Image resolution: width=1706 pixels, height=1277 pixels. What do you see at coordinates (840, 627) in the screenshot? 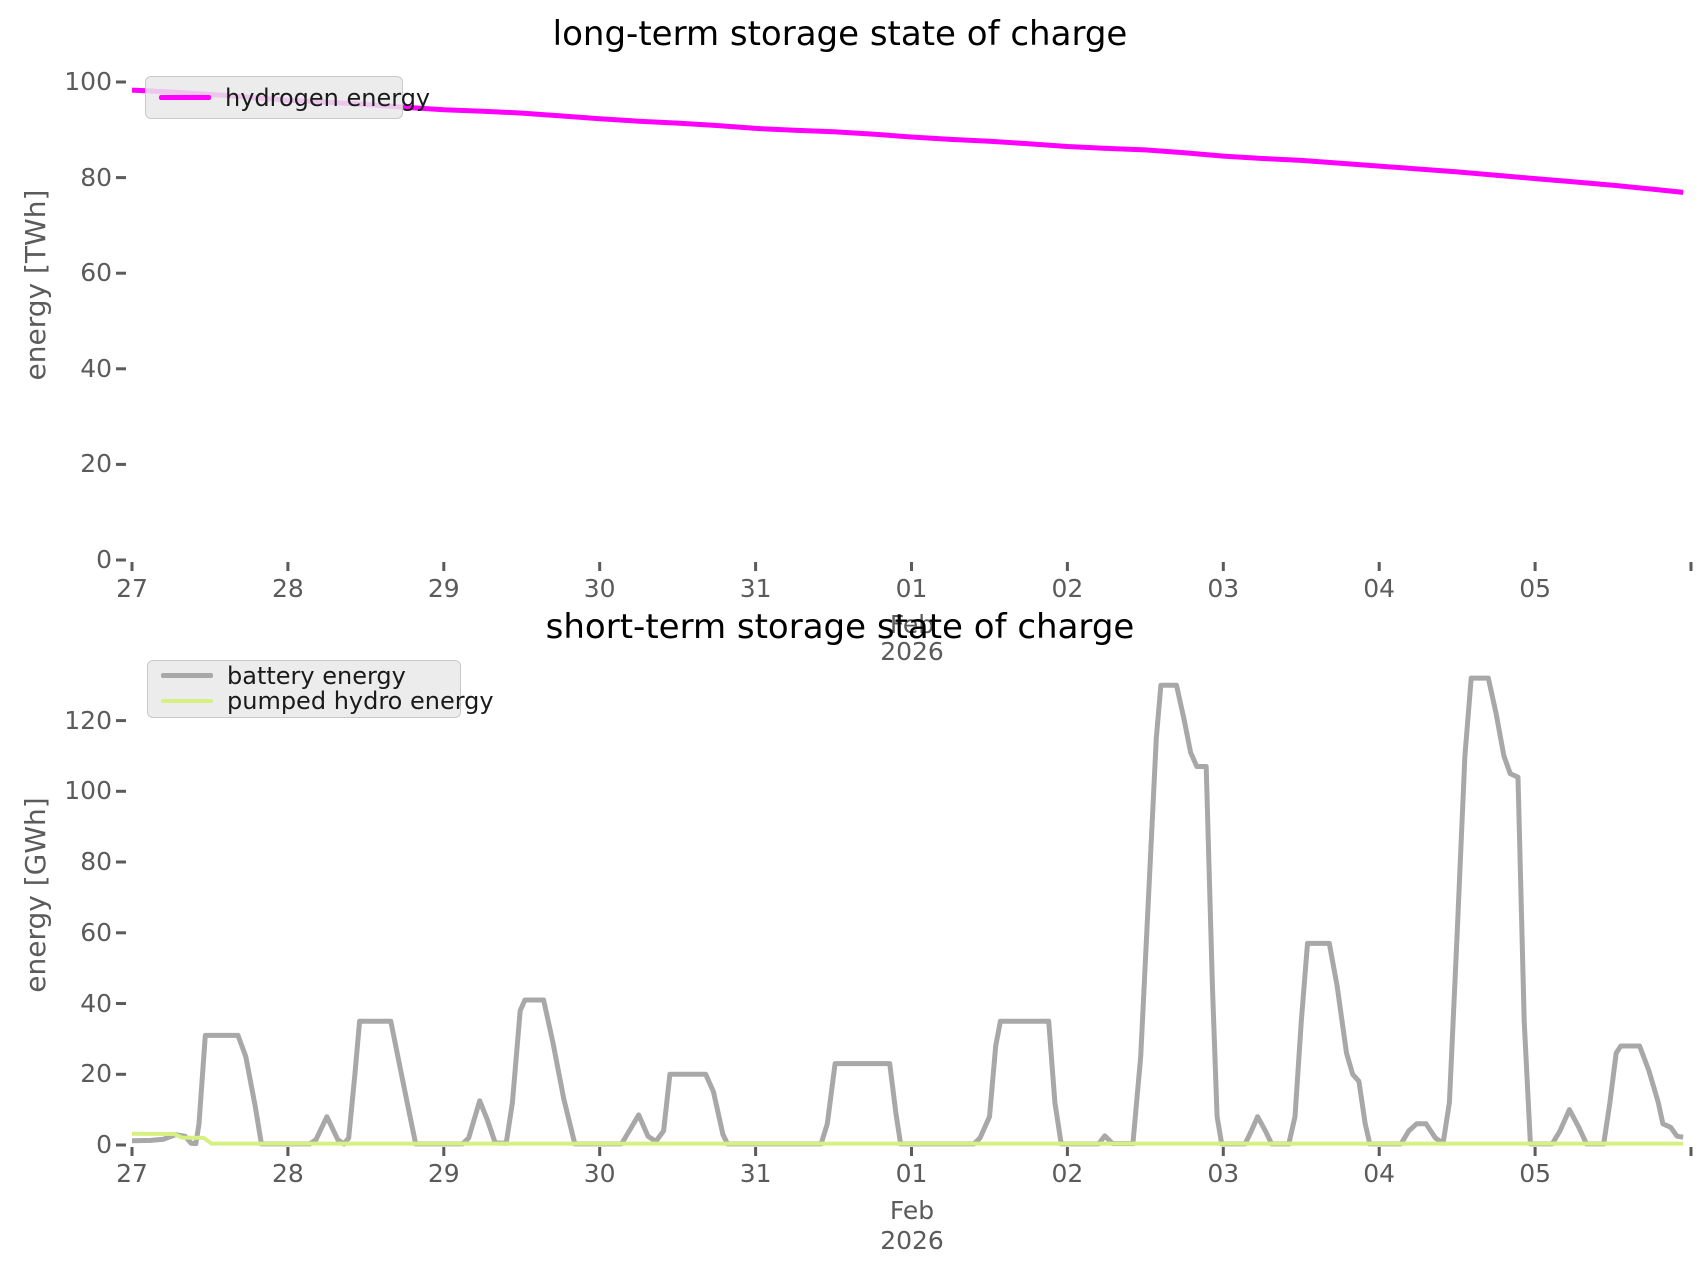
I see `short-term-chart-title: short-term storage state of charge` at bounding box center [840, 627].